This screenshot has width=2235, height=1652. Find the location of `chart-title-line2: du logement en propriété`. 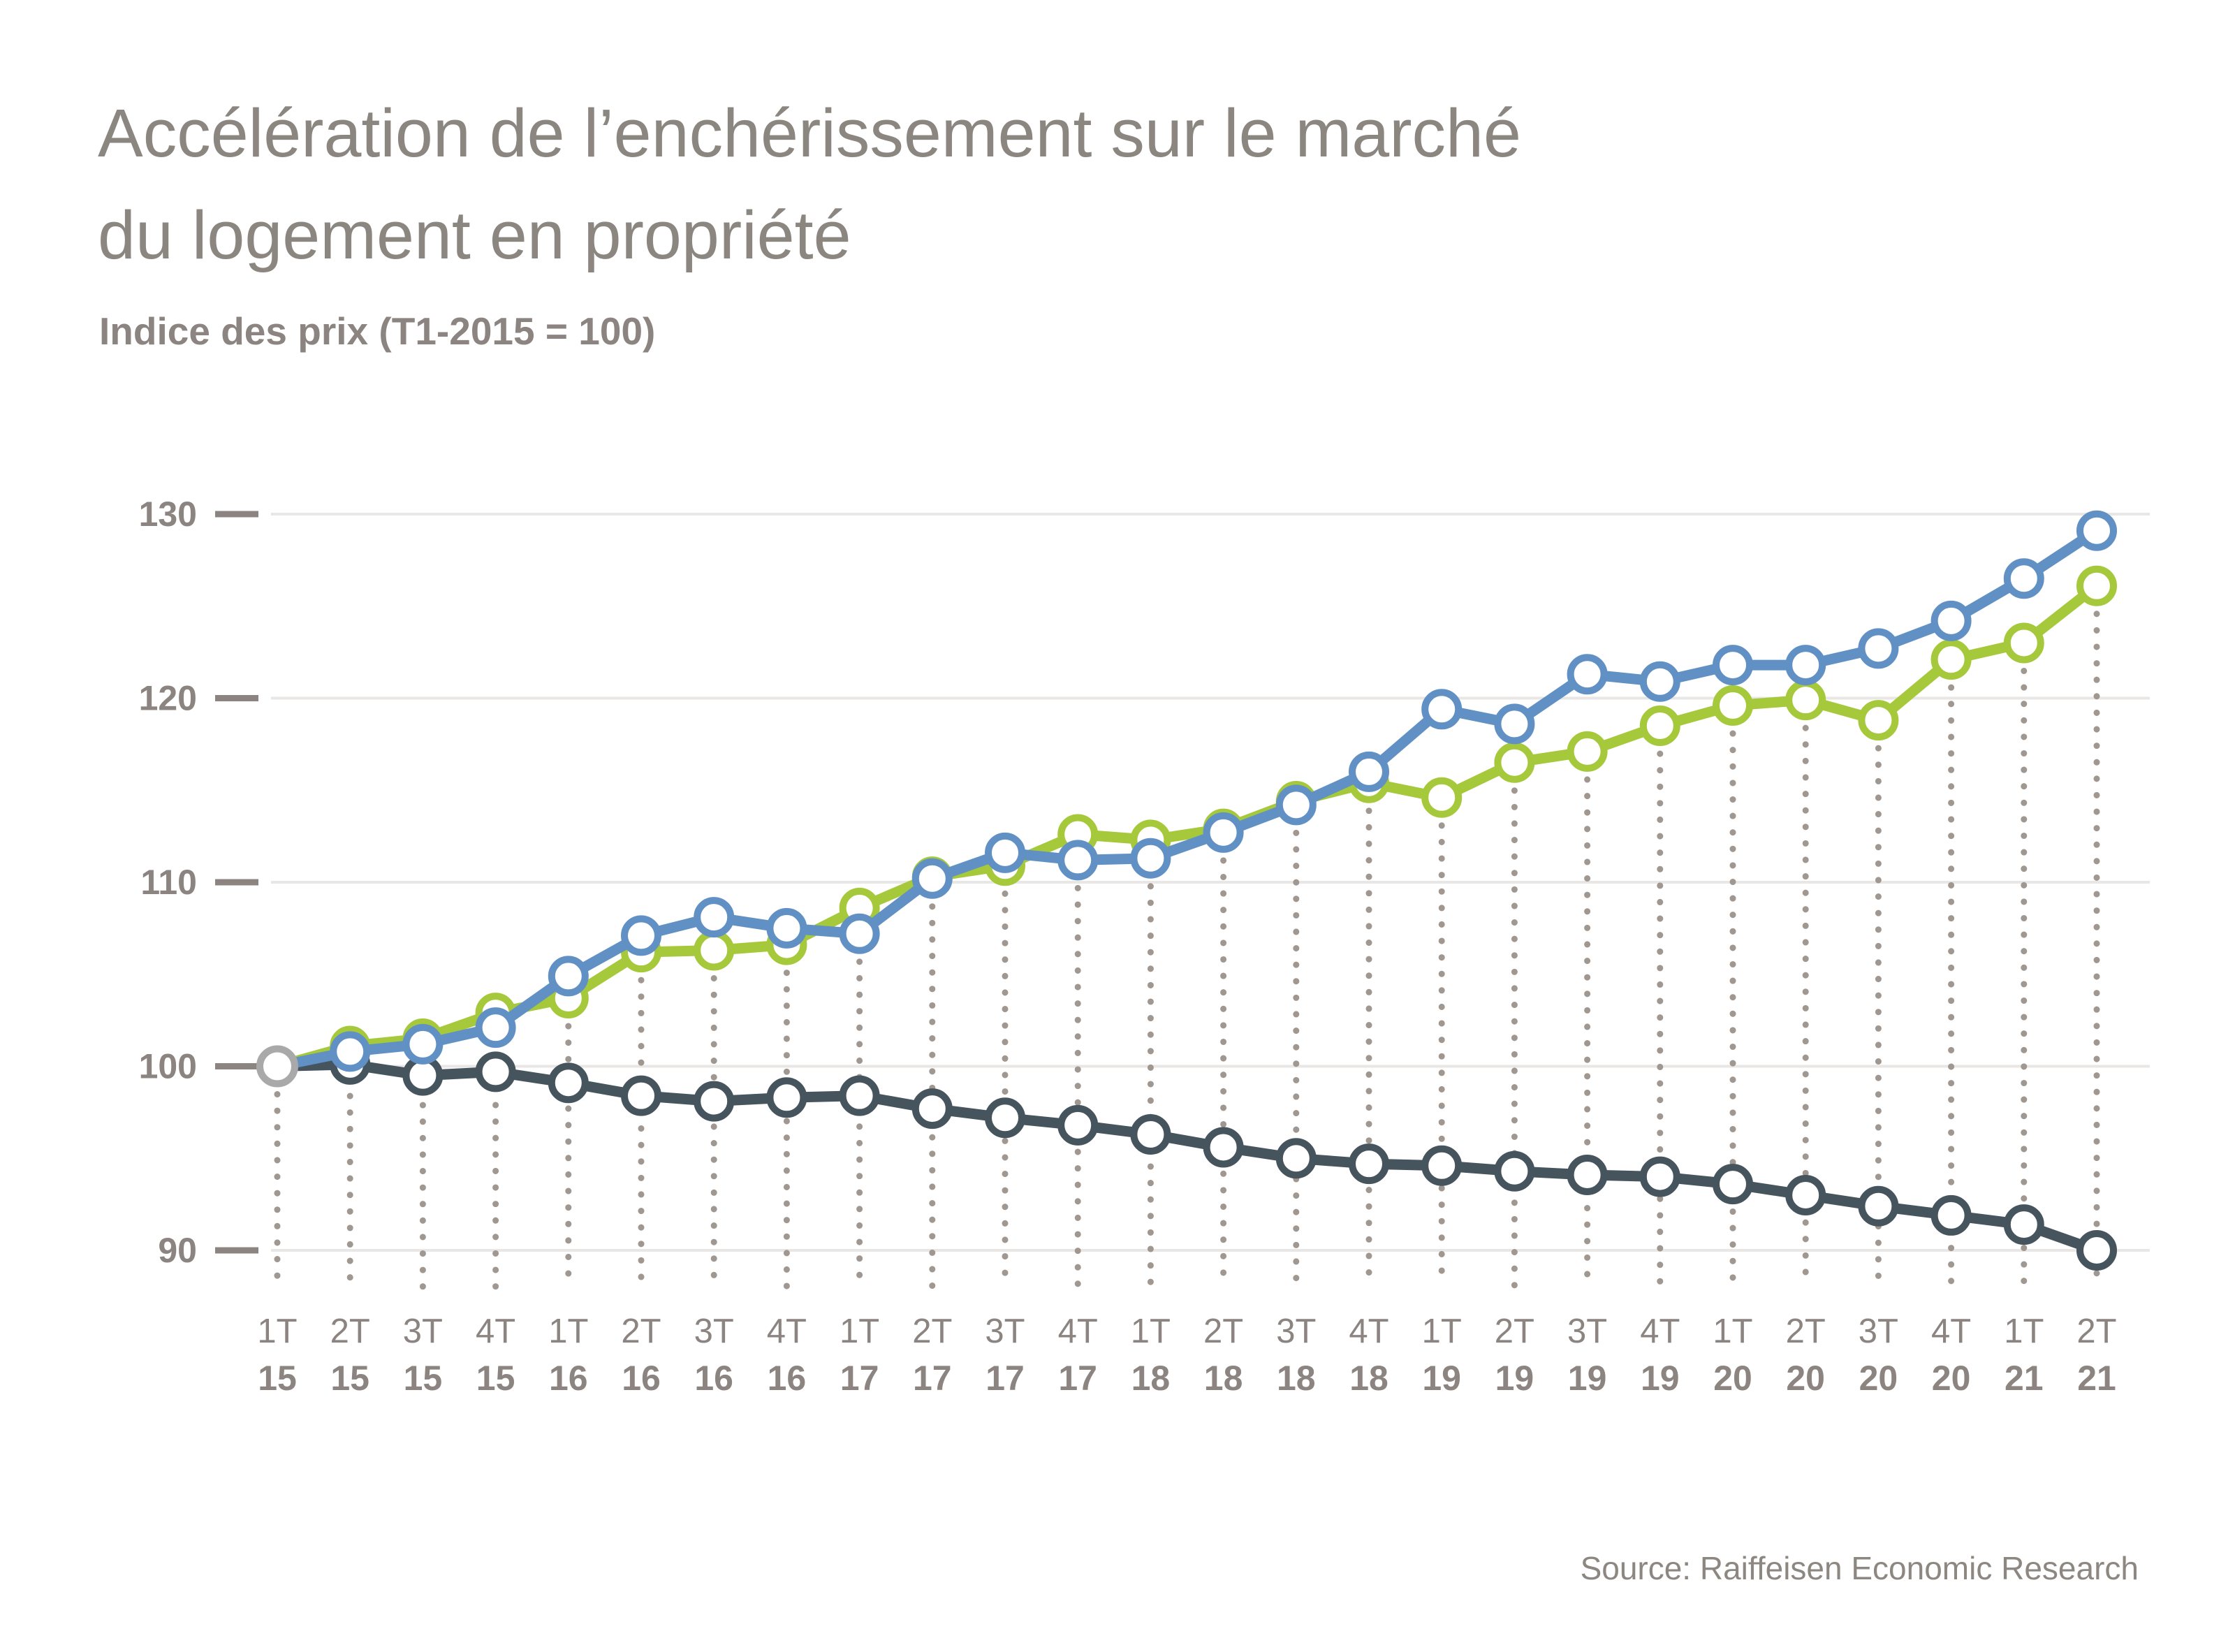

chart-title-line2: du logement en propriété is located at coordinates (475, 235).